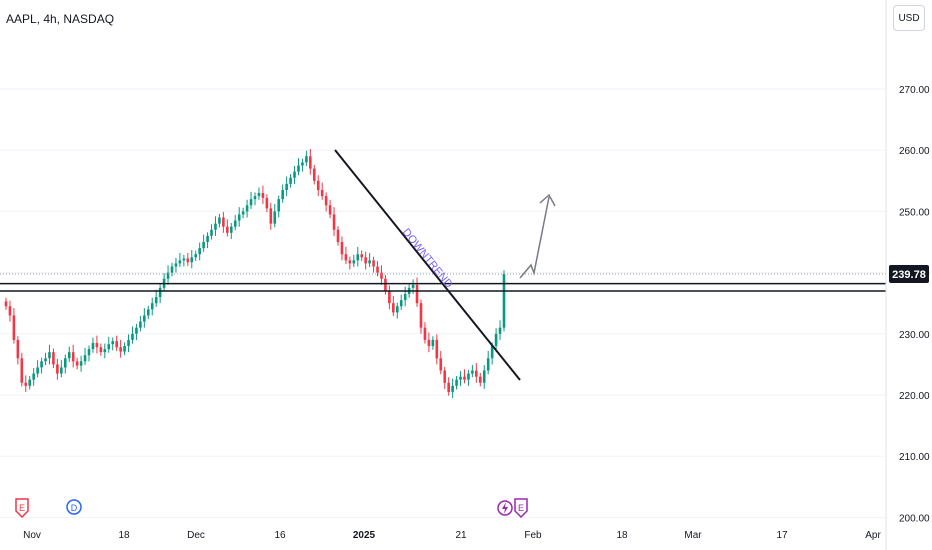 The width and height of the screenshot is (932, 550). Describe the element at coordinates (74, 507) in the screenshot. I see `dividend-marker: D` at that location.